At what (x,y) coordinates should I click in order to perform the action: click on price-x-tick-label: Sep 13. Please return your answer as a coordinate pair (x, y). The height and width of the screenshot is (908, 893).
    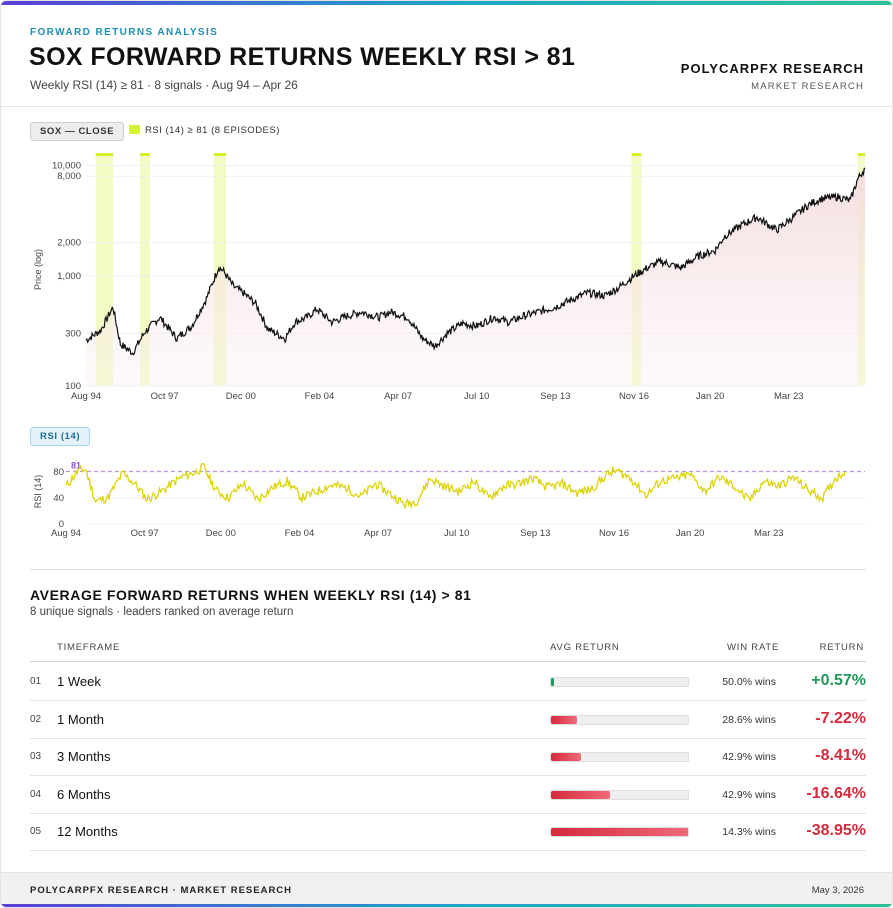
    Looking at the image, I should click on (555, 396).